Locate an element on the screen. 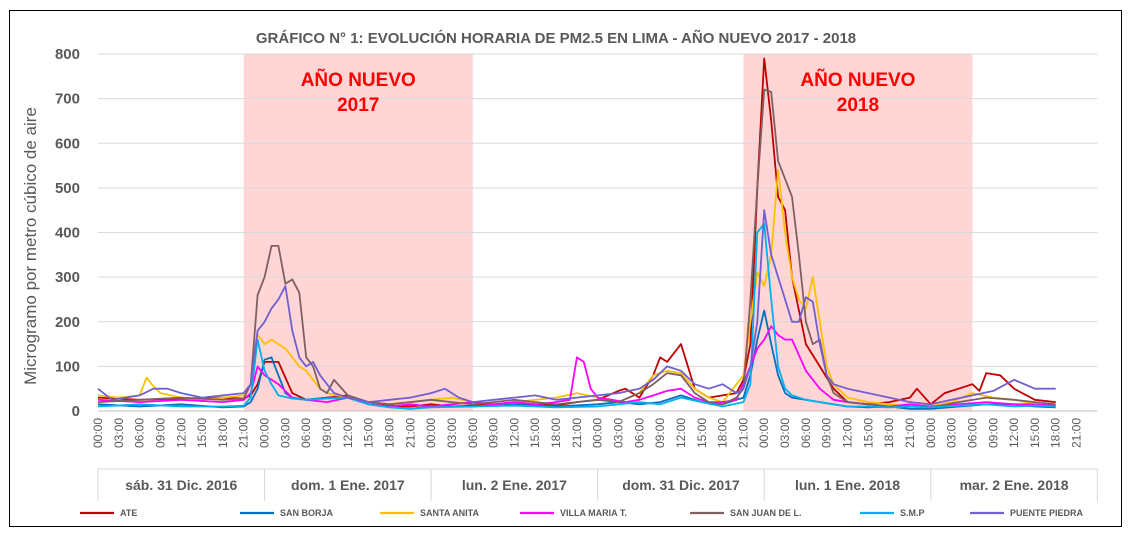 The height and width of the screenshot is (540, 1132). legend-item: SAN BORJA is located at coordinates (287, 513).